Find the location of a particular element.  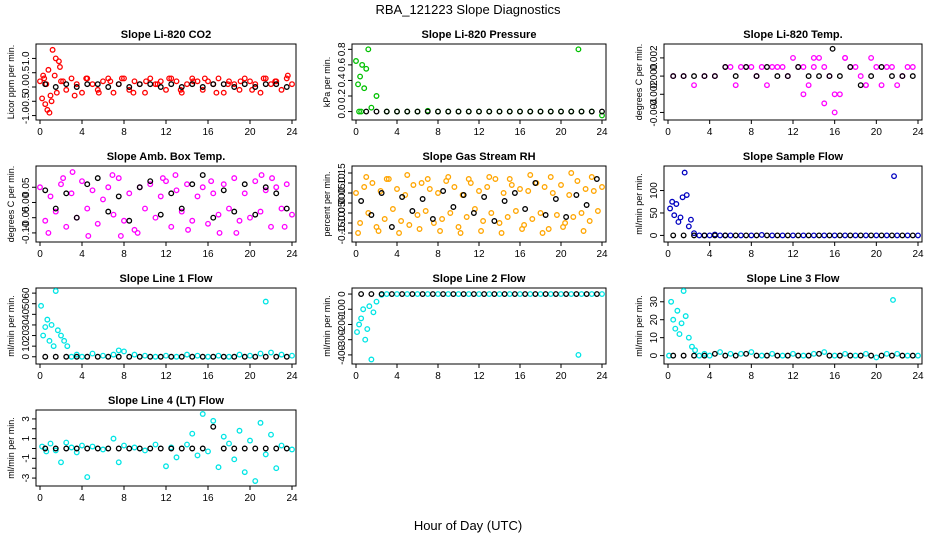

x-tick-label: 0 is located at coordinates (356, 254).